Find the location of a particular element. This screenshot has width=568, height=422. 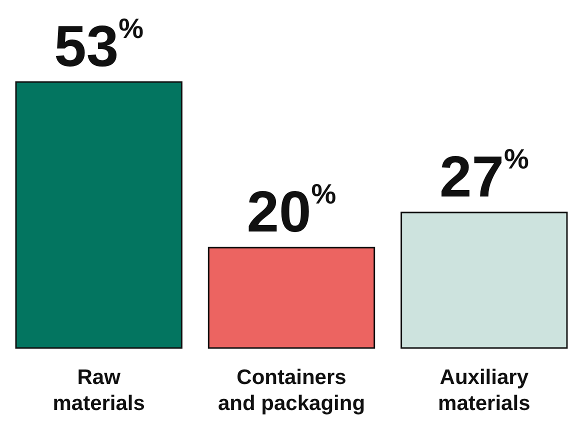

data-label: 53$^{%}$ is located at coordinates (99, 46).